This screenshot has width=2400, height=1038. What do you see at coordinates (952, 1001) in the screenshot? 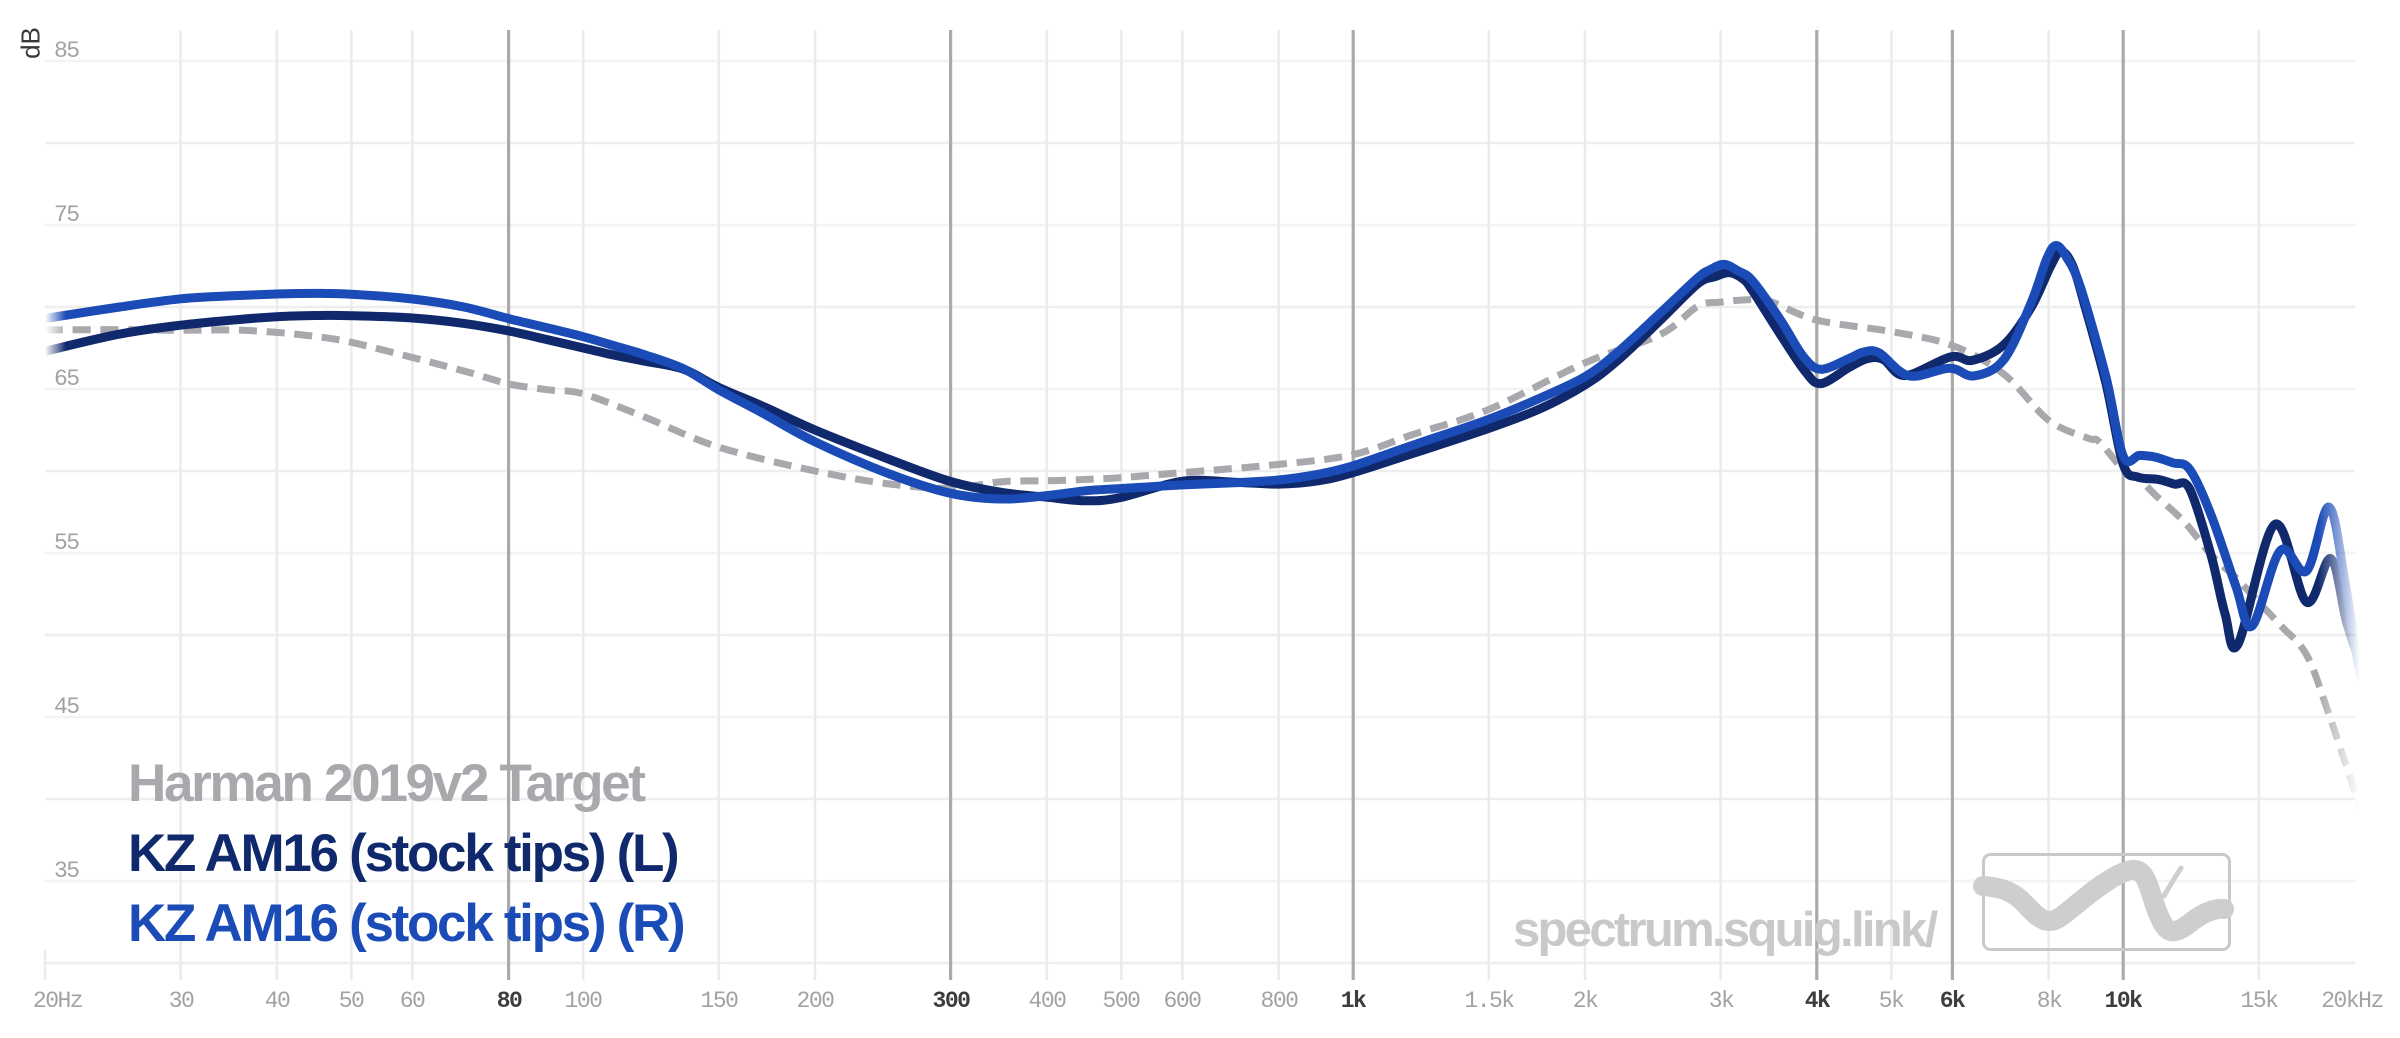
I see `svg-text: 300` at bounding box center [952, 1001].